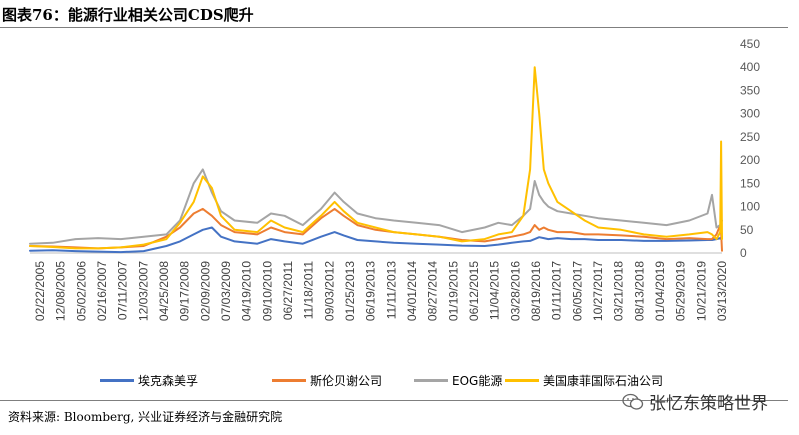 The image size is (799, 435). What do you see at coordinates (750, 183) in the screenshot?
I see `y-tick-label: 150` at bounding box center [750, 183].